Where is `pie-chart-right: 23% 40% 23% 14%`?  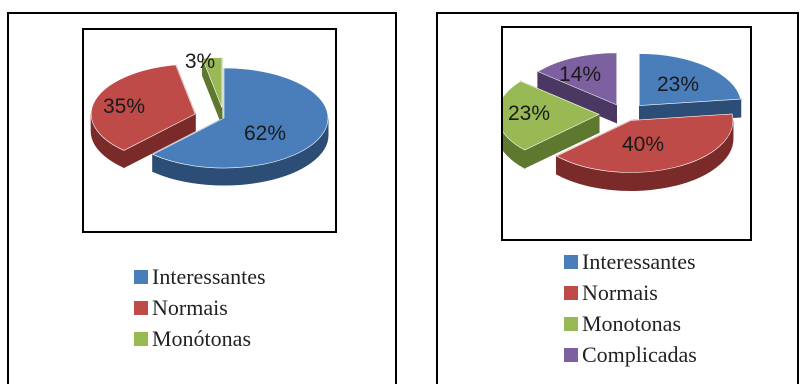 pie-chart-right: 23% 40% 23% 14% is located at coordinates (622, 121).